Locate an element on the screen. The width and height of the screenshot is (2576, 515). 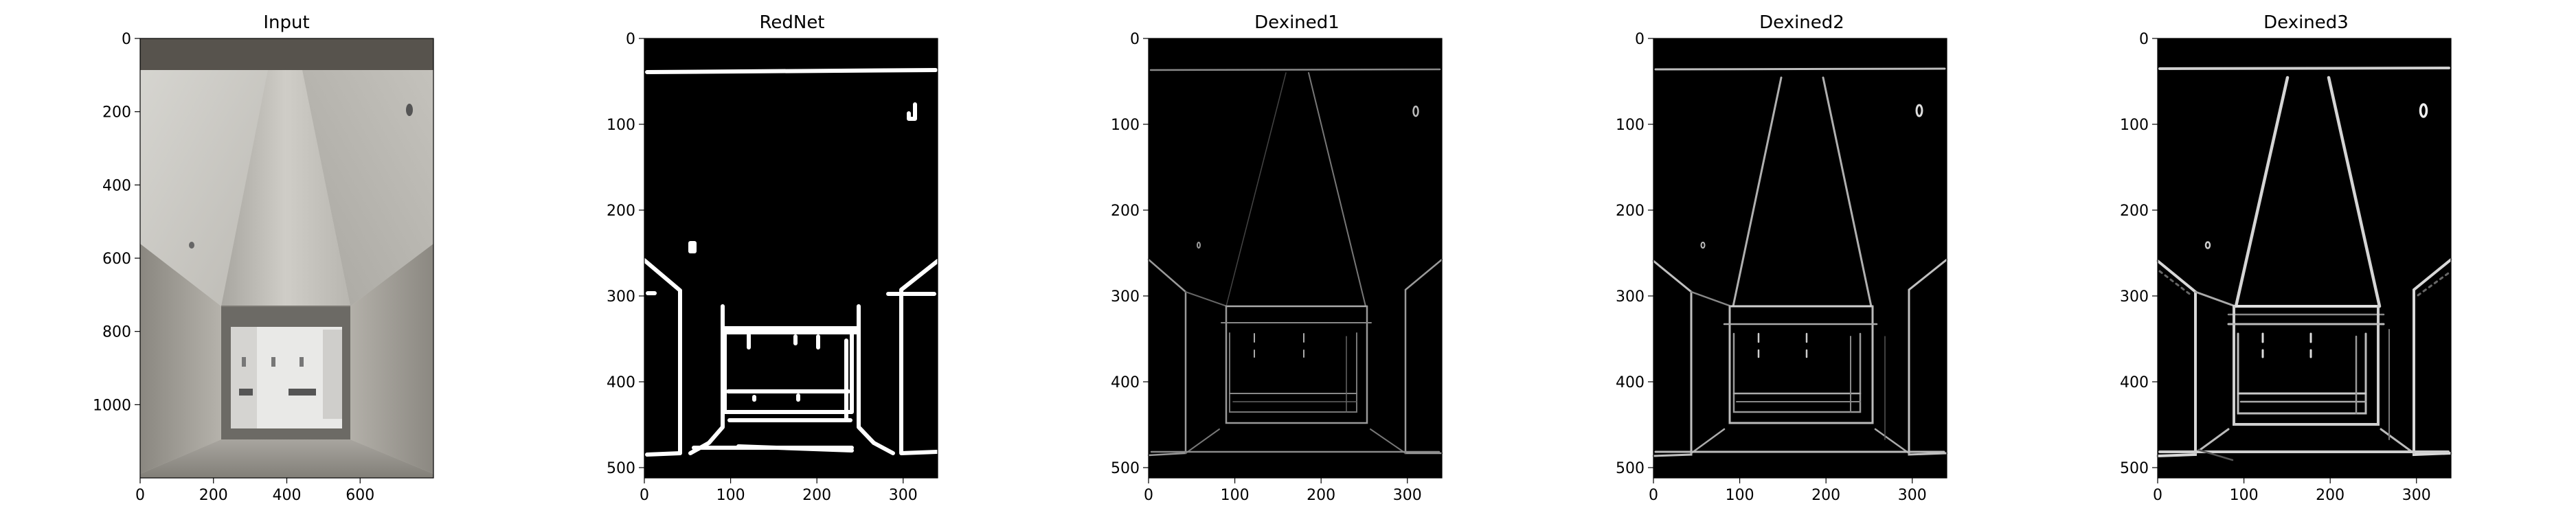
panel-dexined3: Dexined3 is located at coordinates (2286, 258).